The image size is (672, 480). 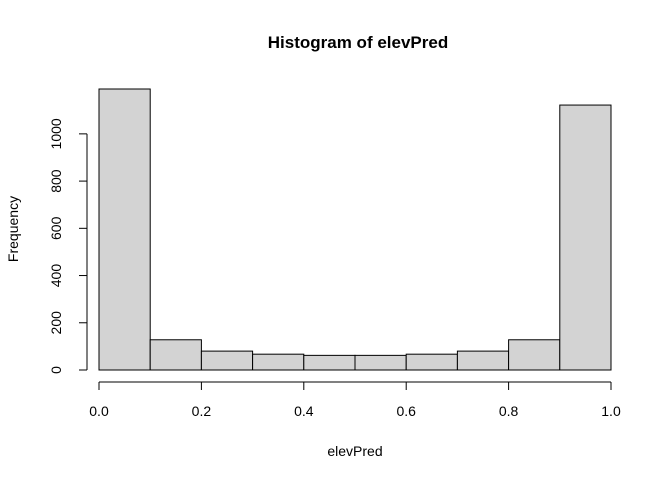 I want to click on x-tick-label: 0.8, so click(x=509, y=411).